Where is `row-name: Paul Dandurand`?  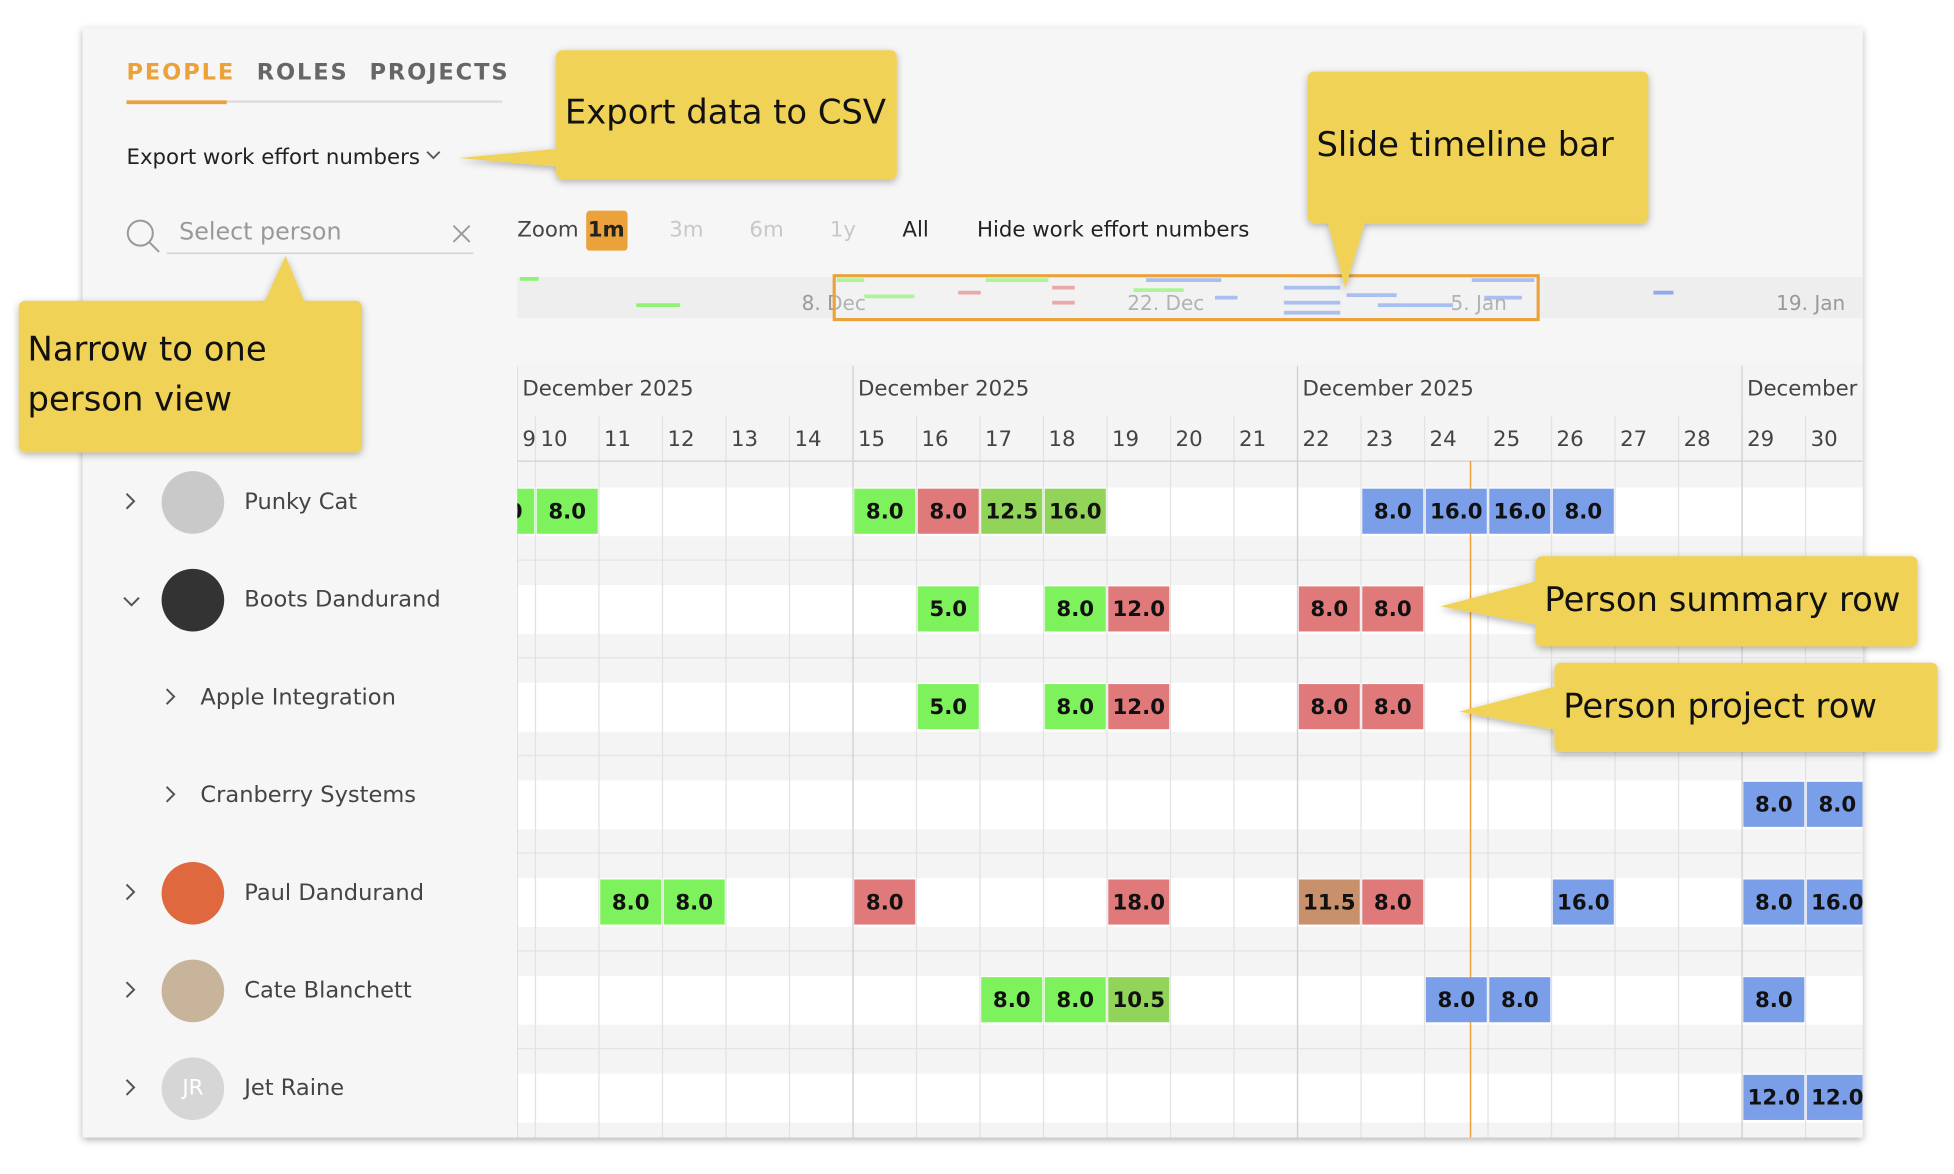 row-name: Paul Dandurand is located at coordinates (334, 893).